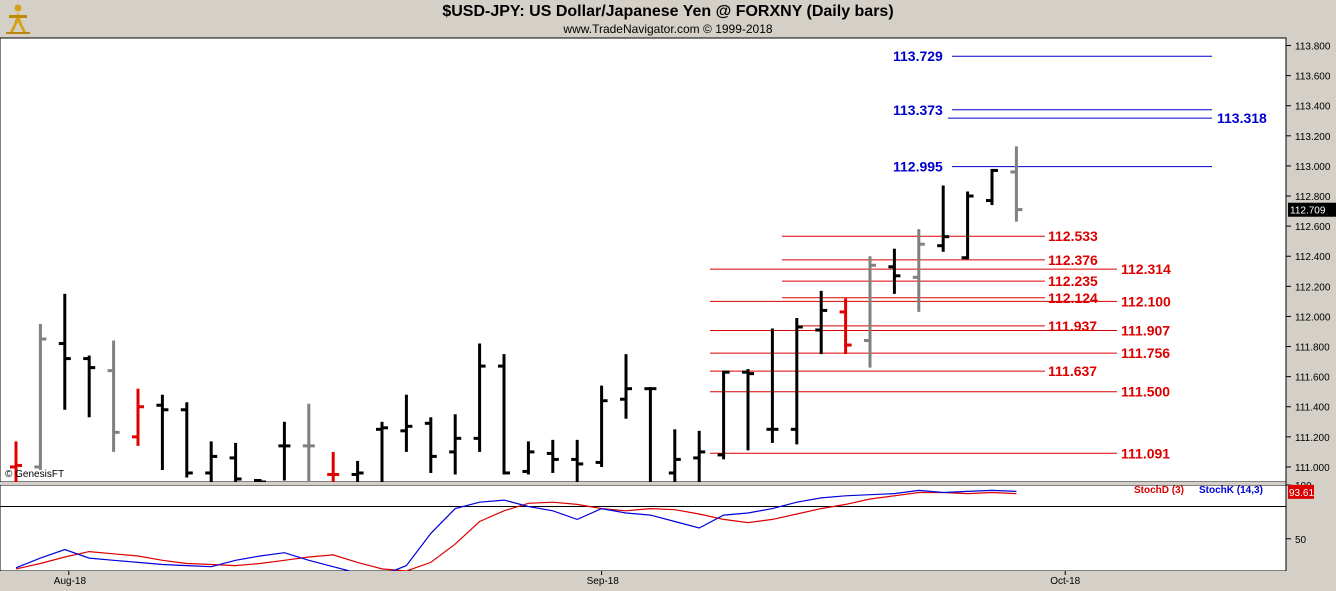  What do you see at coordinates (668, 29) in the screenshot?
I see `chart-subtitle: www.TradeNavigator.com © 1999-2018` at bounding box center [668, 29].